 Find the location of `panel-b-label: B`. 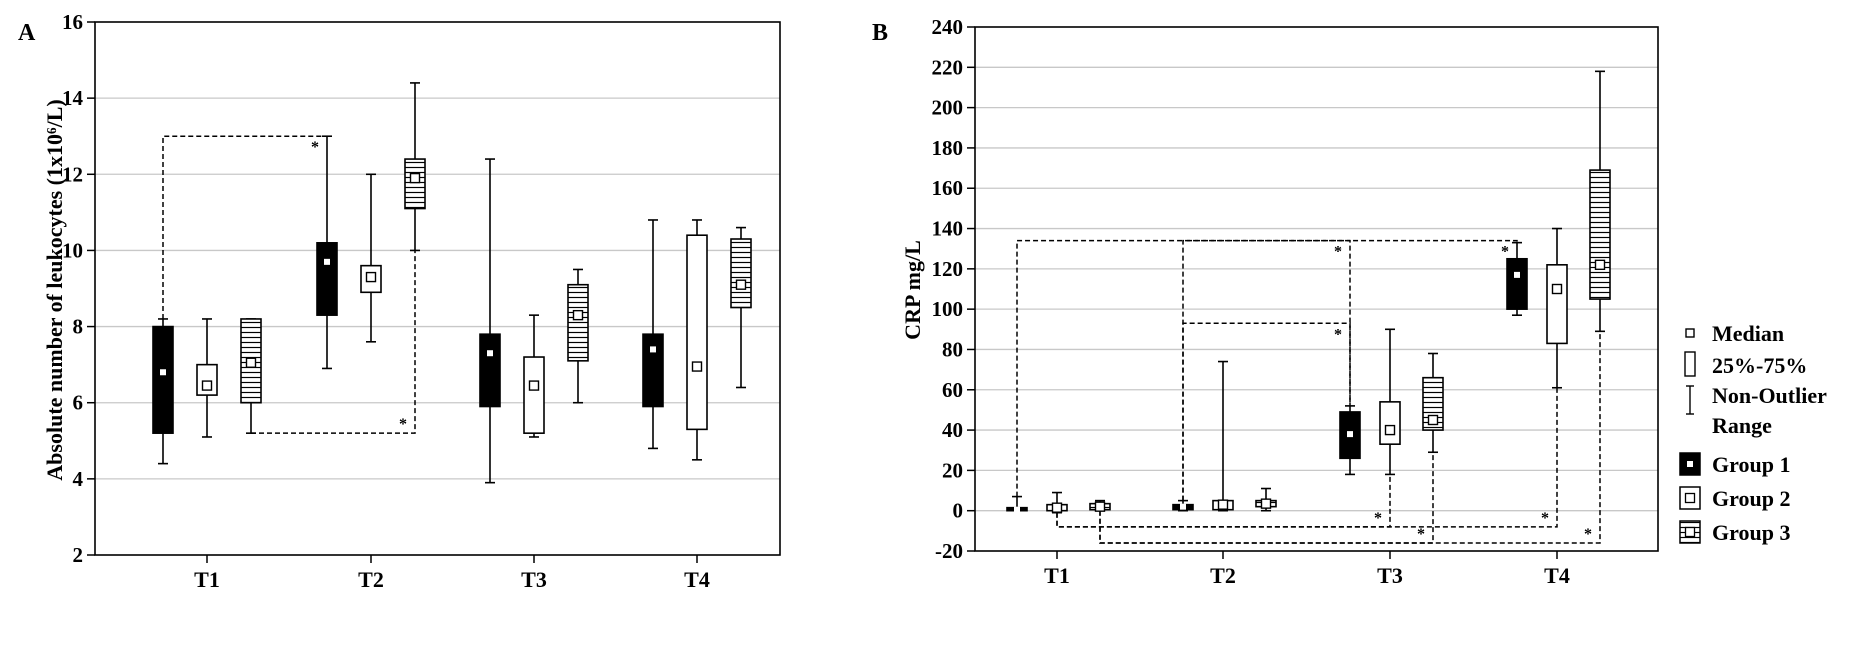

panel-b-label: B is located at coordinates (880, 33).